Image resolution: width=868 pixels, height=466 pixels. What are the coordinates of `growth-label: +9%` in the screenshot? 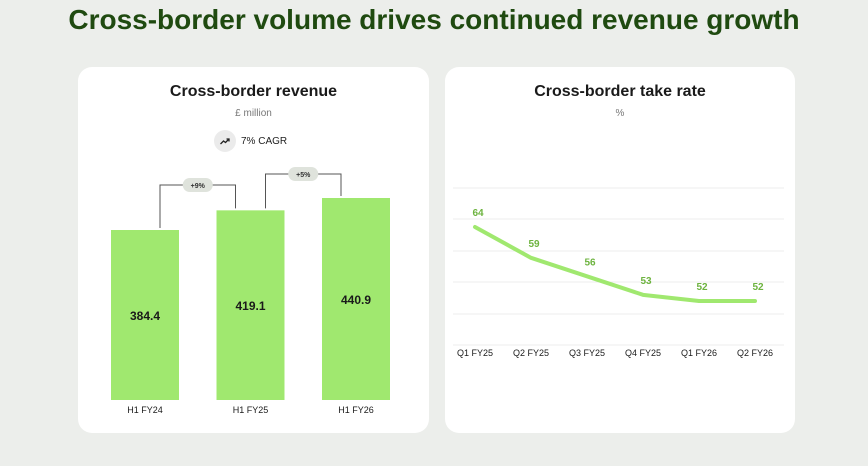 It's located at (198, 186).